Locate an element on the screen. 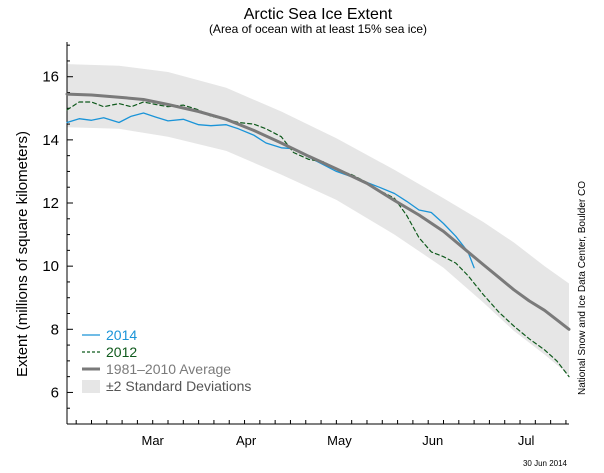  date-stamp: 30 Jun 2014 is located at coordinates (545, 463).